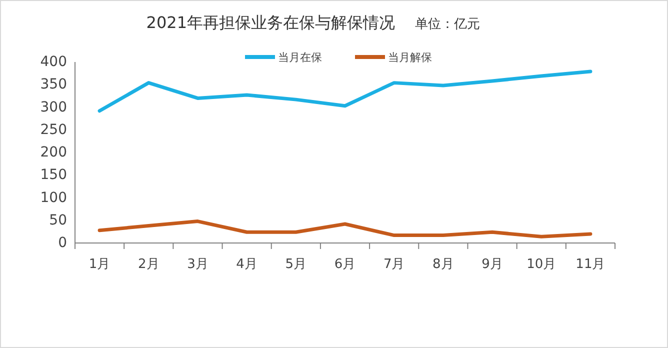  Describe the element at coordinates (270, 22) in the screenshot. I see `chart-title: 2021年再担保业务在保与解保情况` at that location.